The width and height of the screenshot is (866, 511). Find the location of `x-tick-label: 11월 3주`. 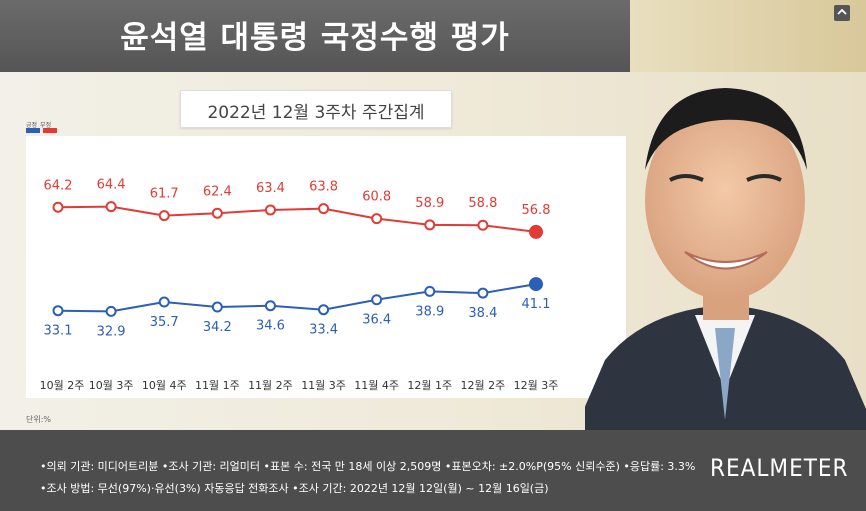

x-tick-label: 11월 3주 is located at coordinates (323, 385).